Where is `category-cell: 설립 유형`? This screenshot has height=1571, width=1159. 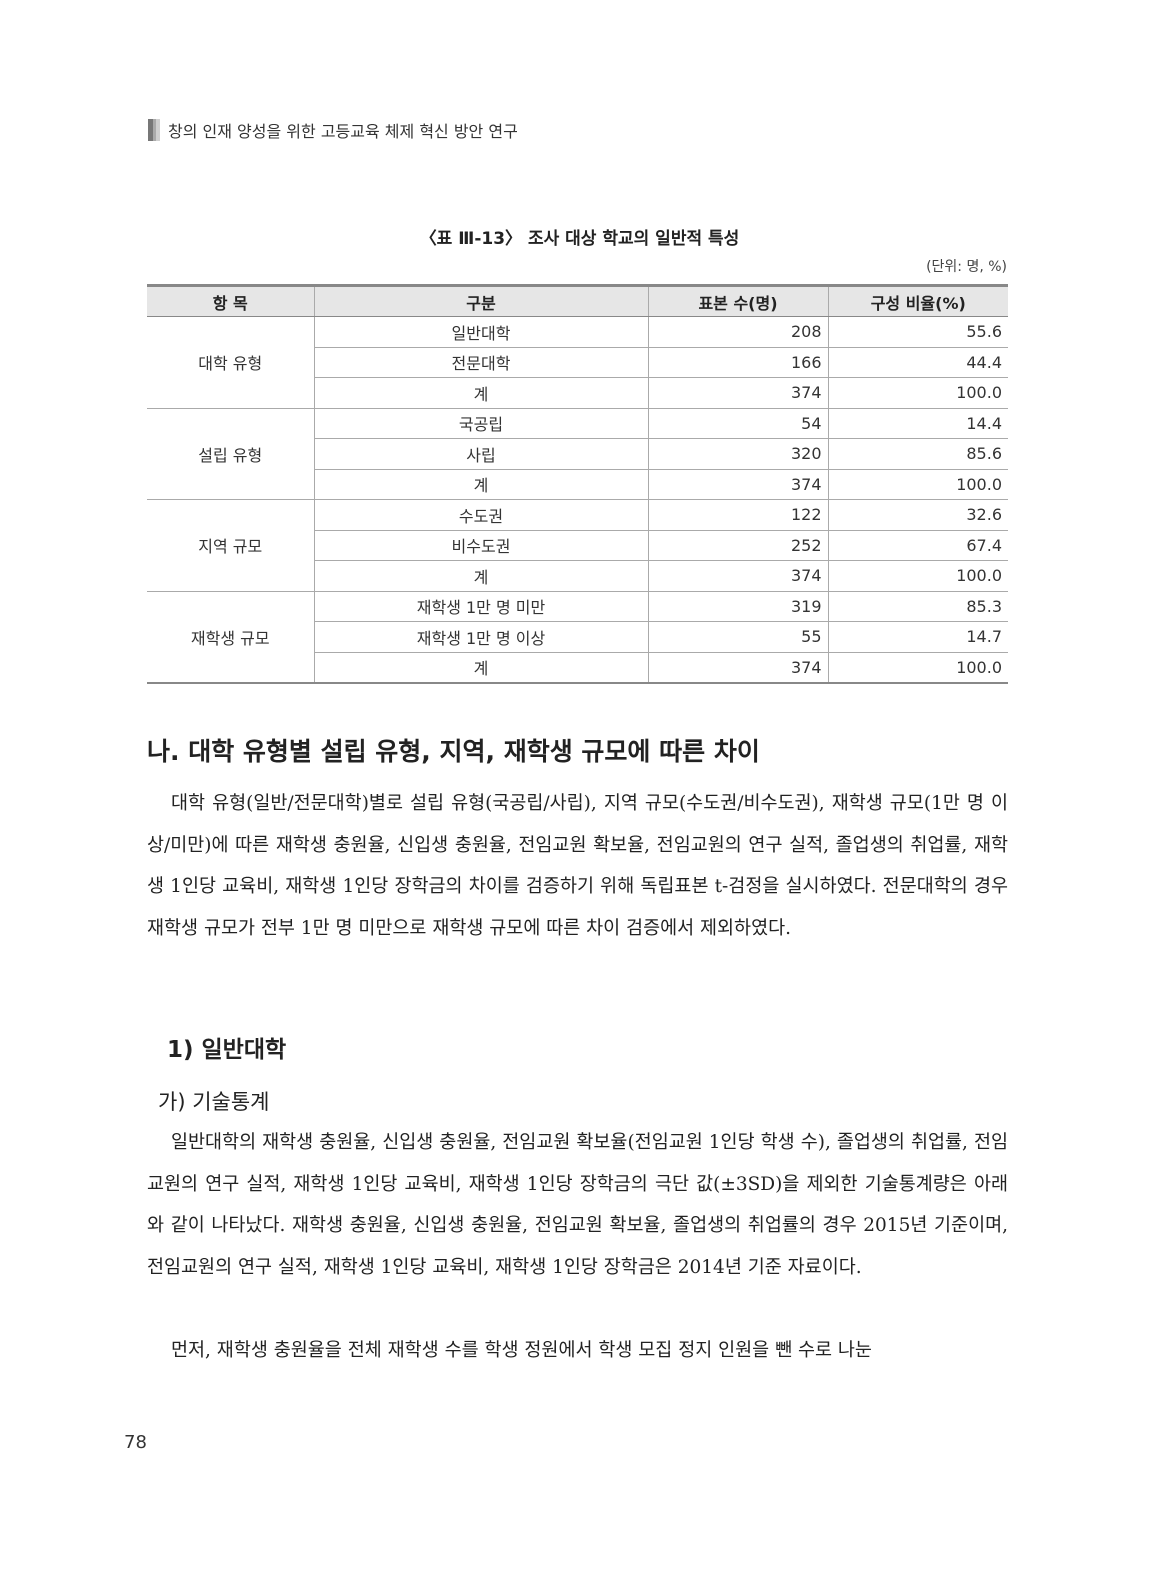
category-cell: 설립 유형 is located at coordinates (230, 454).